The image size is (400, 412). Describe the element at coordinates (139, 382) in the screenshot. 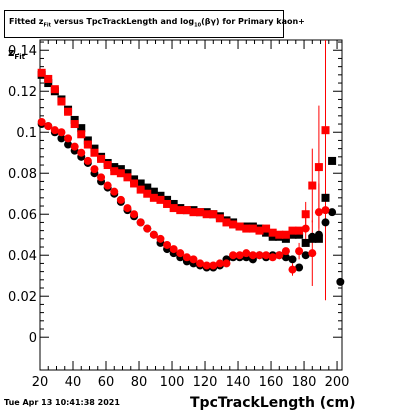

I see `x-tick-label: 80` at that location.